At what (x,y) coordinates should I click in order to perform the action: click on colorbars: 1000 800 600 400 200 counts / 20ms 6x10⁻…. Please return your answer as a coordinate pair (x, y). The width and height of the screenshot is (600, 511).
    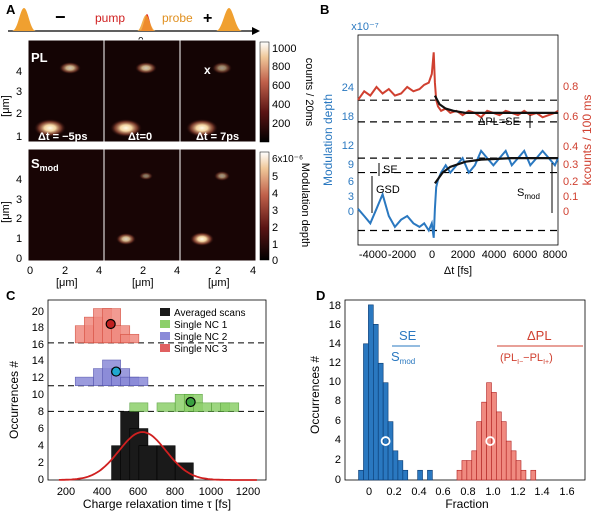
    Looking at the image, I should click on (287, 154).